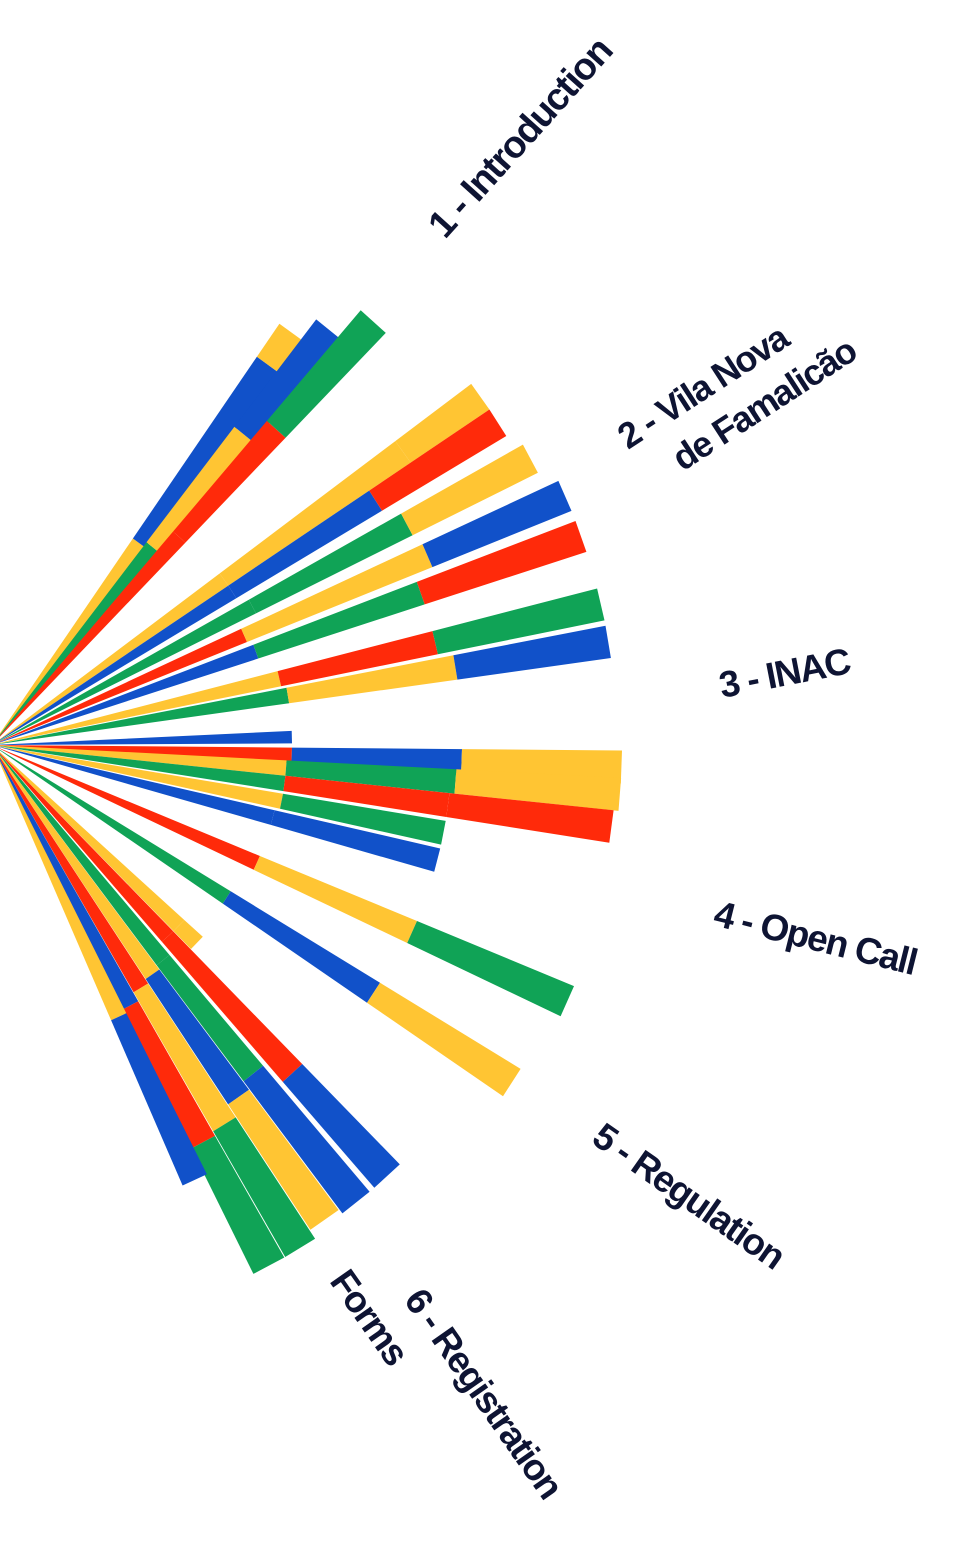  Describe the element at coordinates (369, 1317) in the screenshot. I see `nav-link-6-line-2: Forms` at that location.